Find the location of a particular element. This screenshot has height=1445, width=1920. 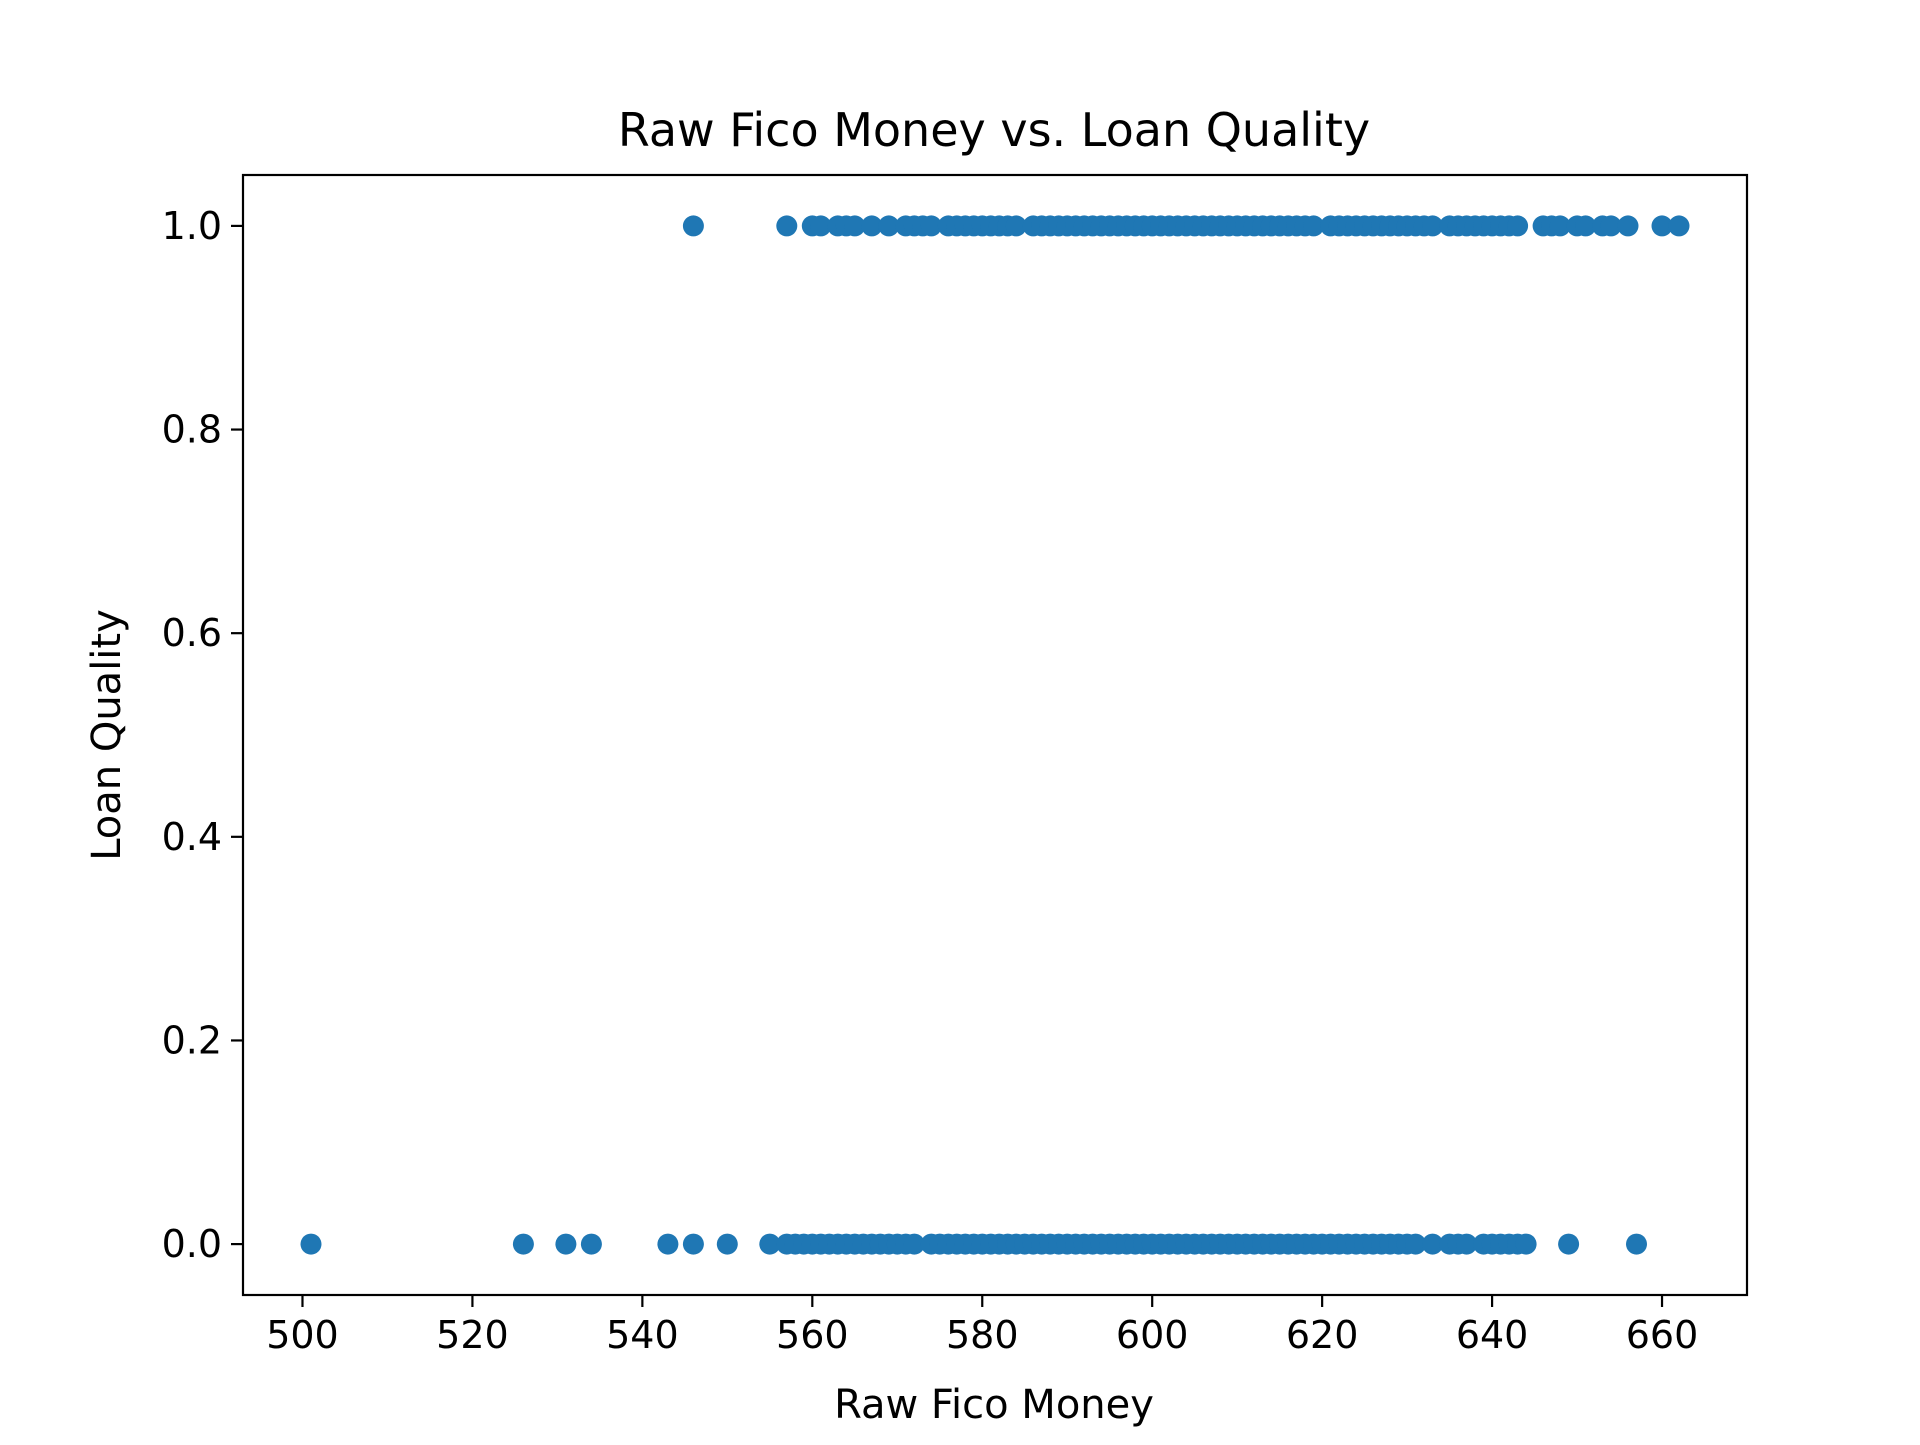

chart-title: Raw Fico Money vs. Loan Quality is located at coordinates (994, 130).